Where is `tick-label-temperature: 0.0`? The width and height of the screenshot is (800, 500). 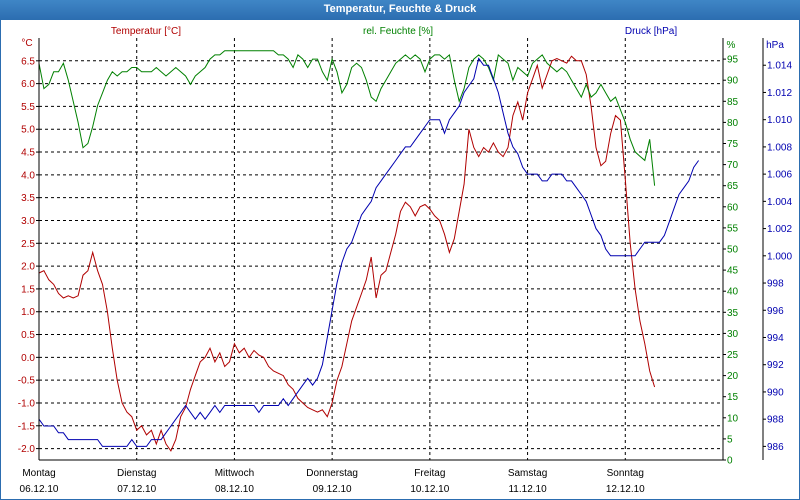
tick-label-temperature: 0.0 is located at coordinates (28, 358).